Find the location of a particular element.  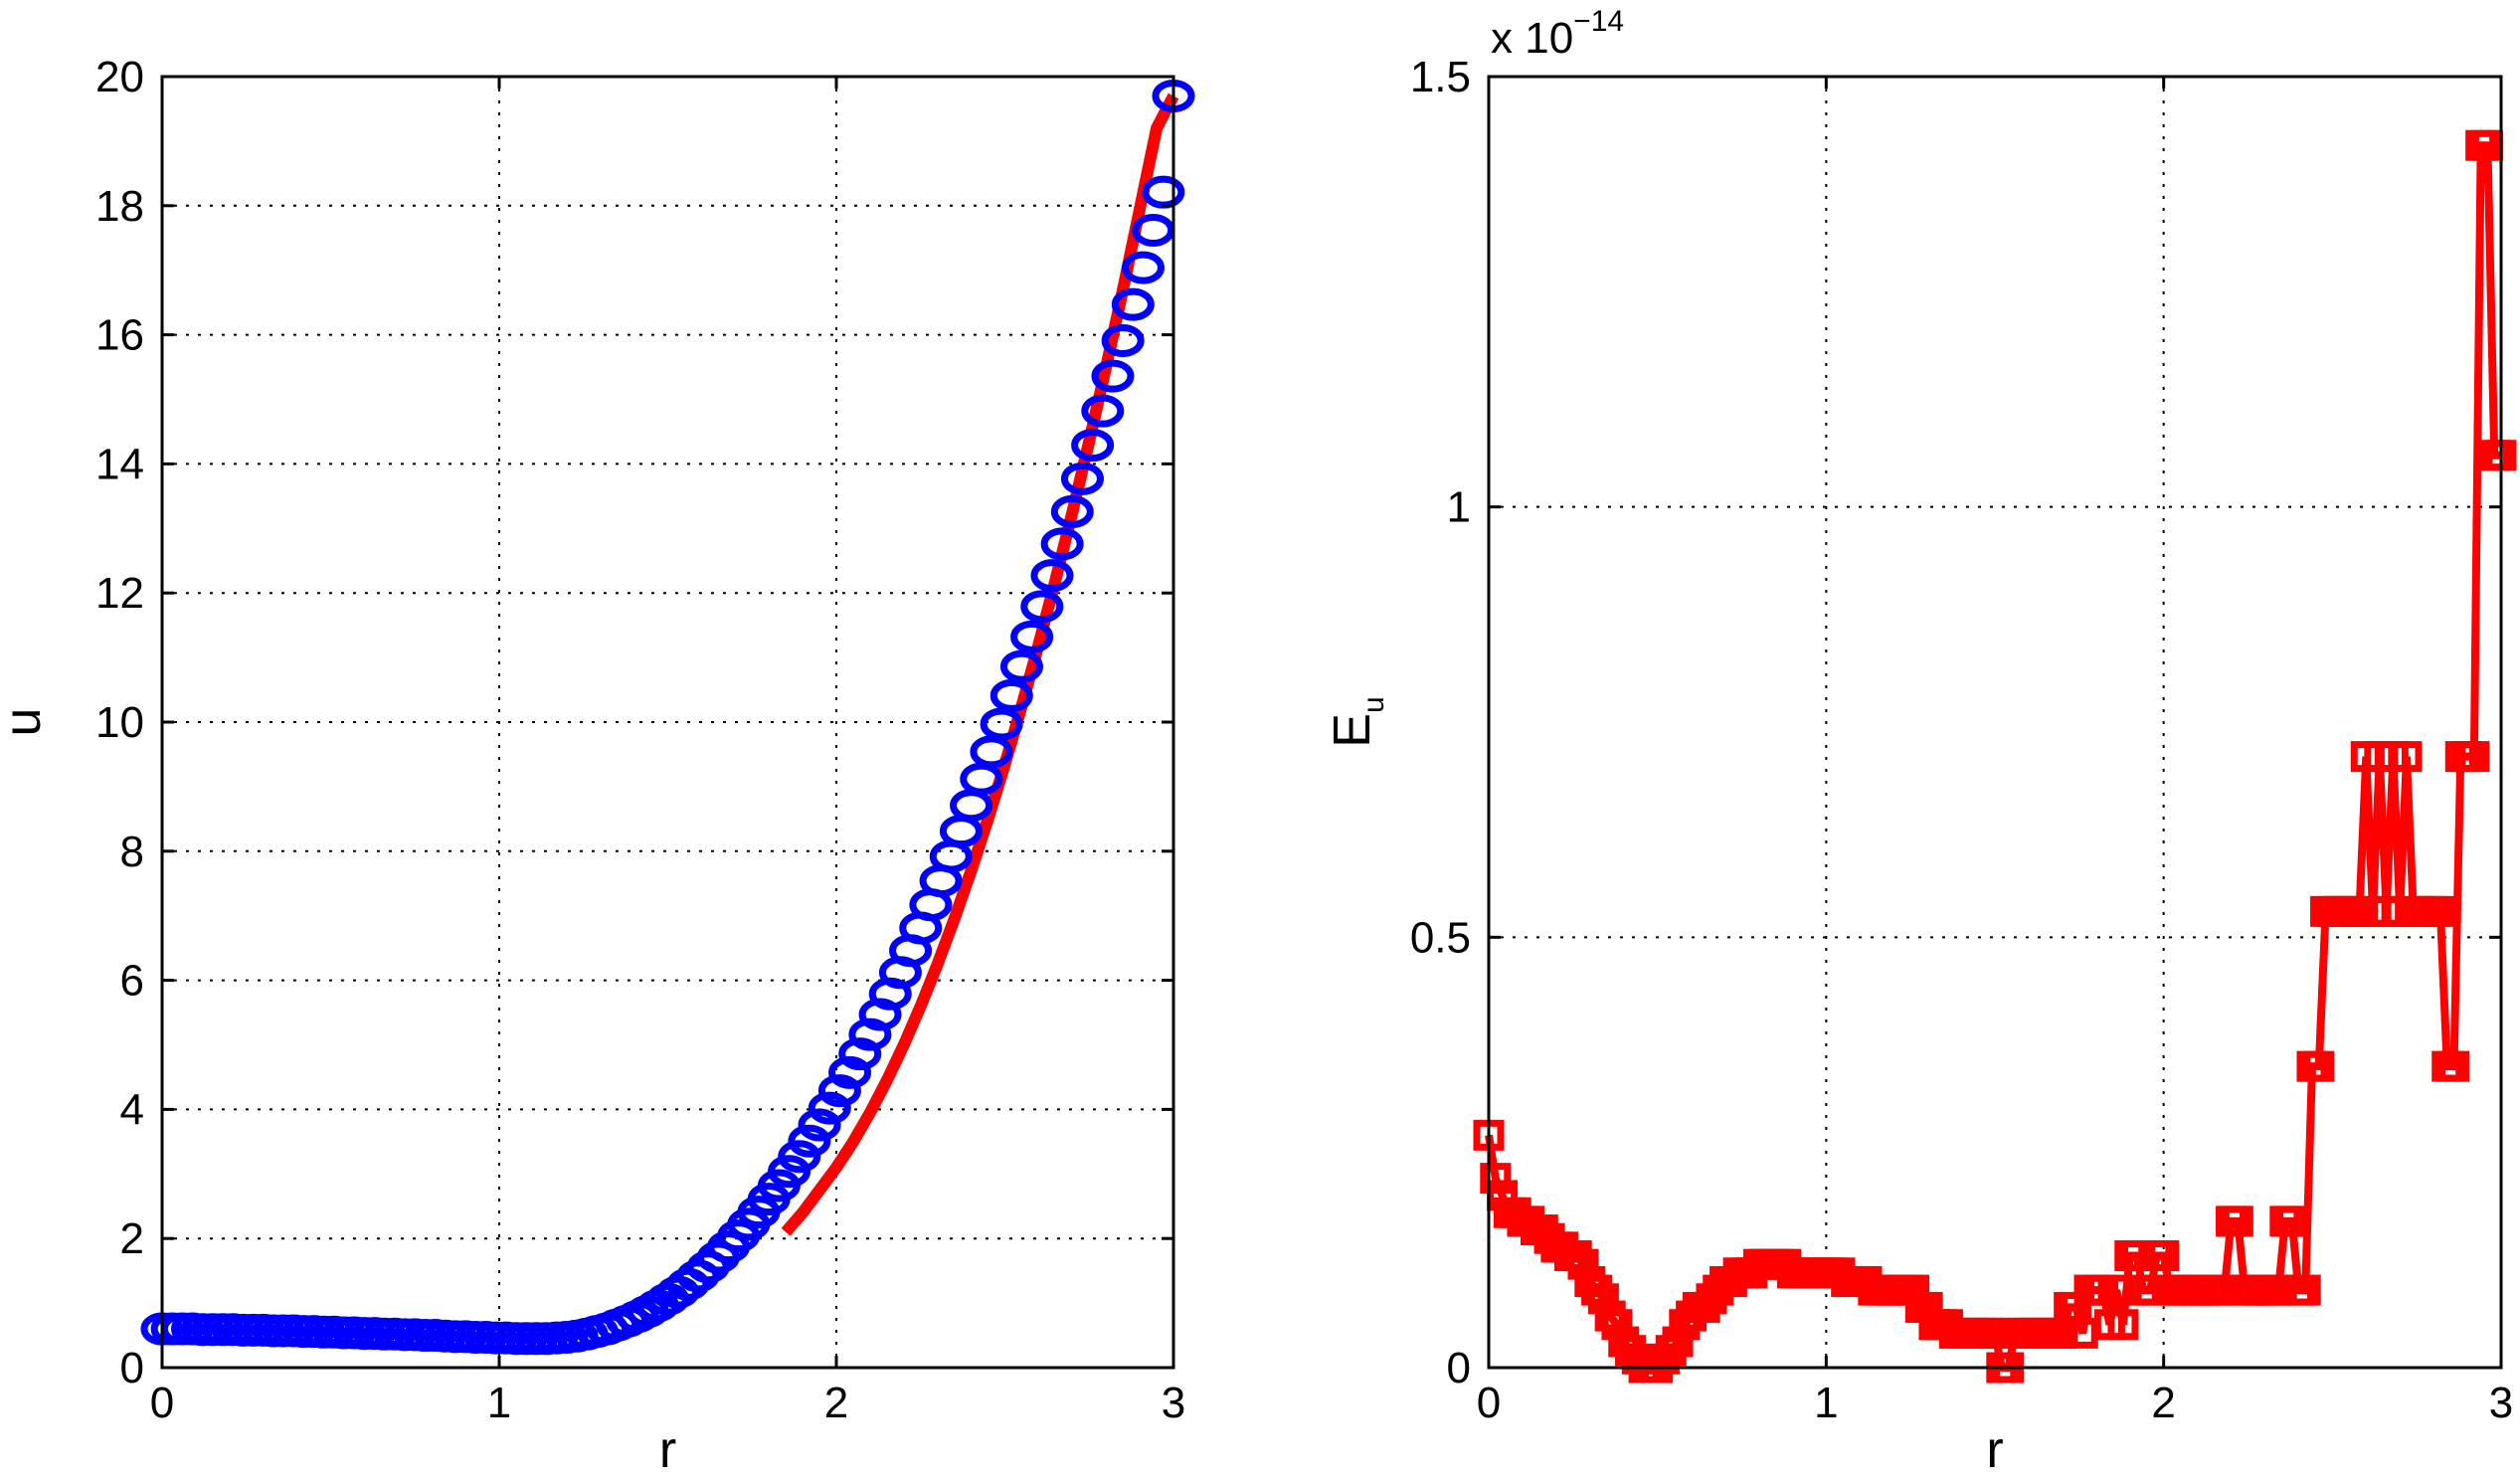

chart-error-exponent-label: x 10−14 is located at coordinates (1557, 34).